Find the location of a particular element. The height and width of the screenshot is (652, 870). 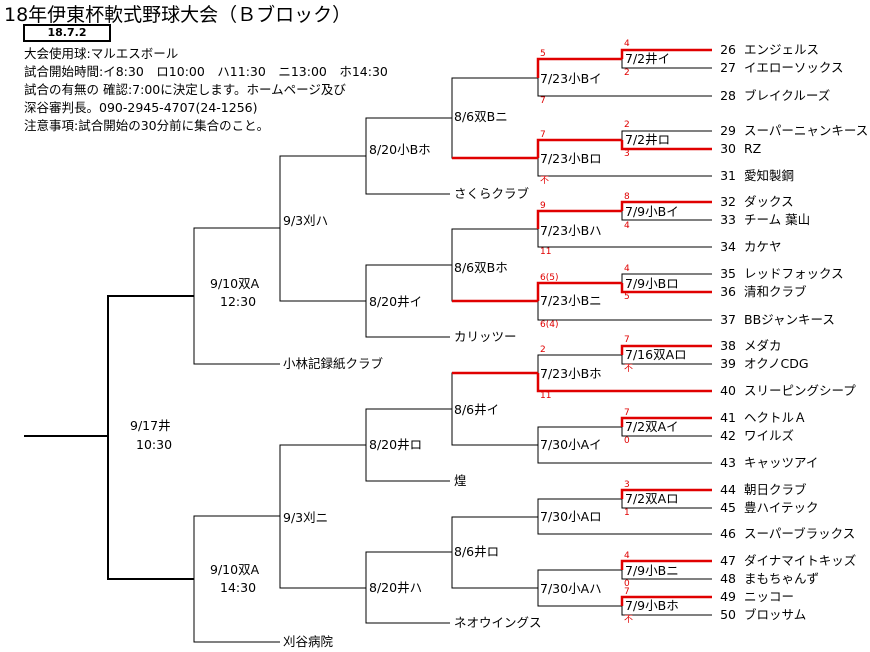

team-row: 27 イエローソックス is located at coordinates (782, 67).